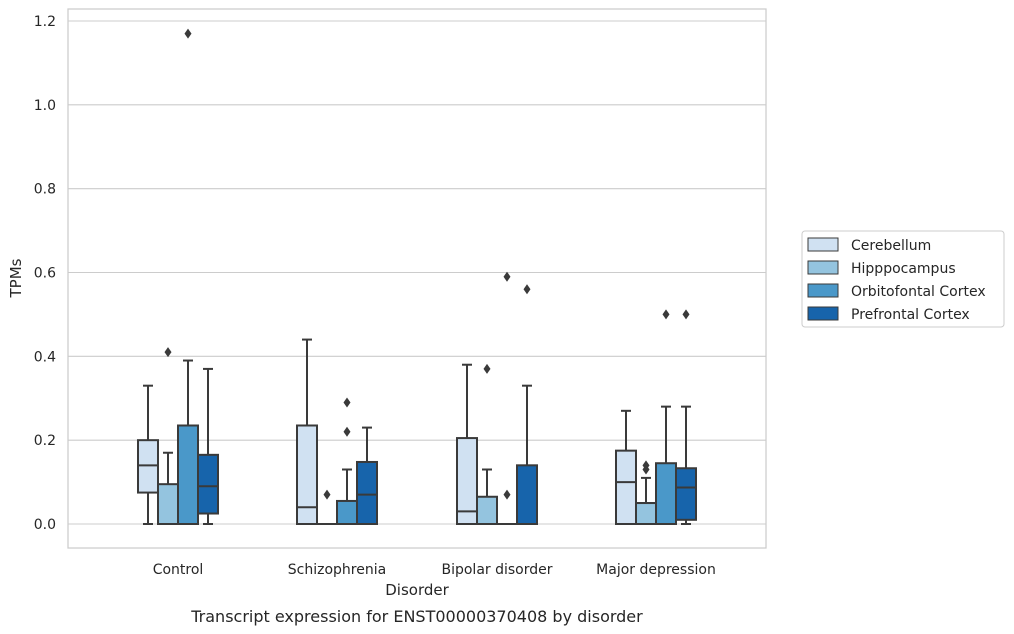  Describe the element at coordinates (337, 570) in the screenshot. I see `x-tick-label: Schizophrenia` at that location.